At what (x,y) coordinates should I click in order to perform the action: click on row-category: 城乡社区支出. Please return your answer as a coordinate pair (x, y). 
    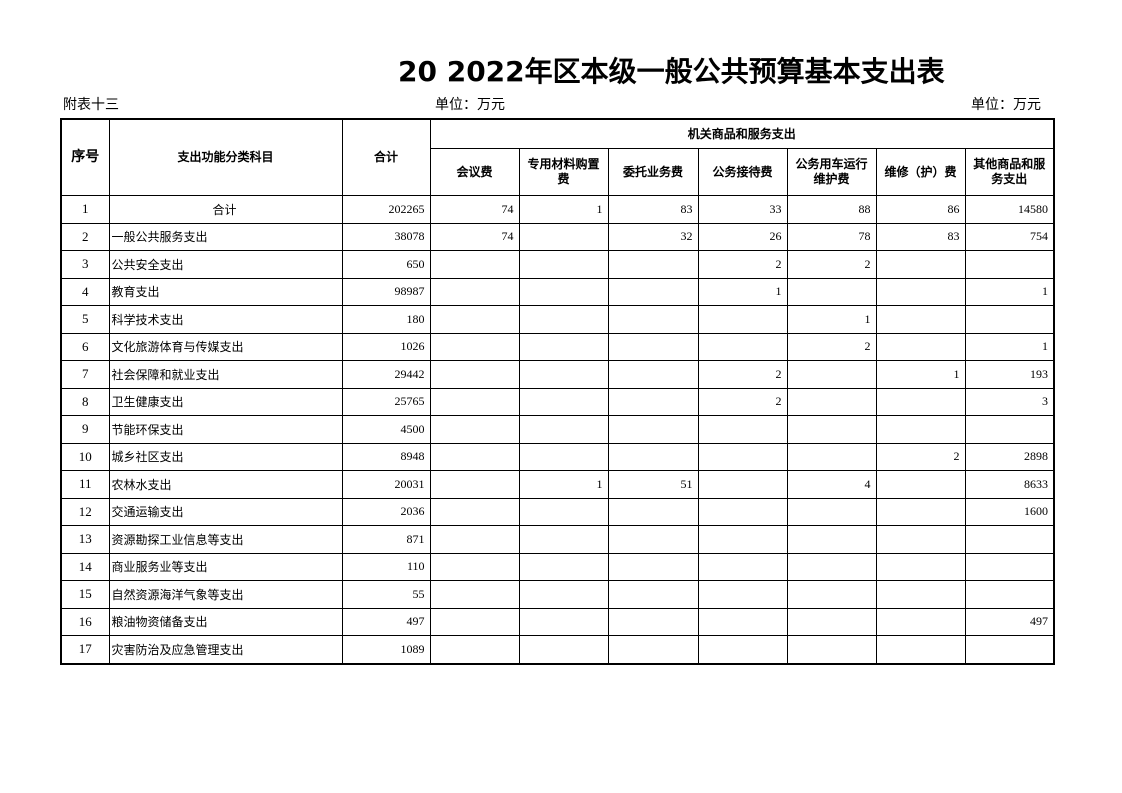
    Looking at the image, I should click on (225, 456).